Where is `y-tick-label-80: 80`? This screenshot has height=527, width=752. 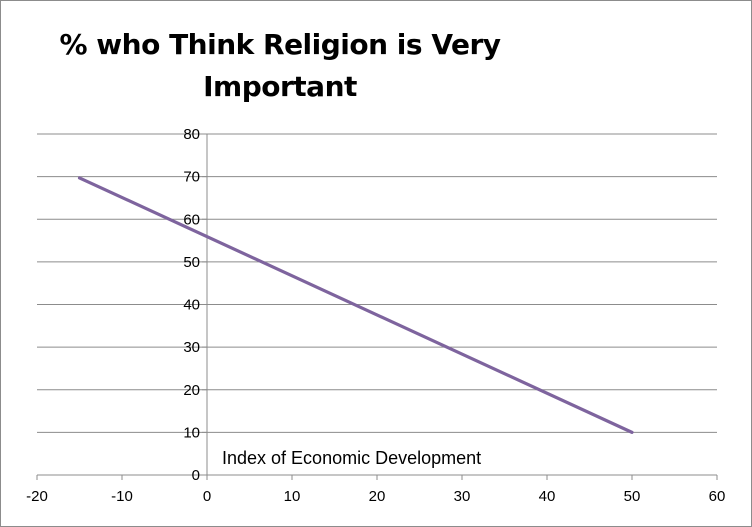 y-tick-label-80: 80 is located at coordinates (191, 134).